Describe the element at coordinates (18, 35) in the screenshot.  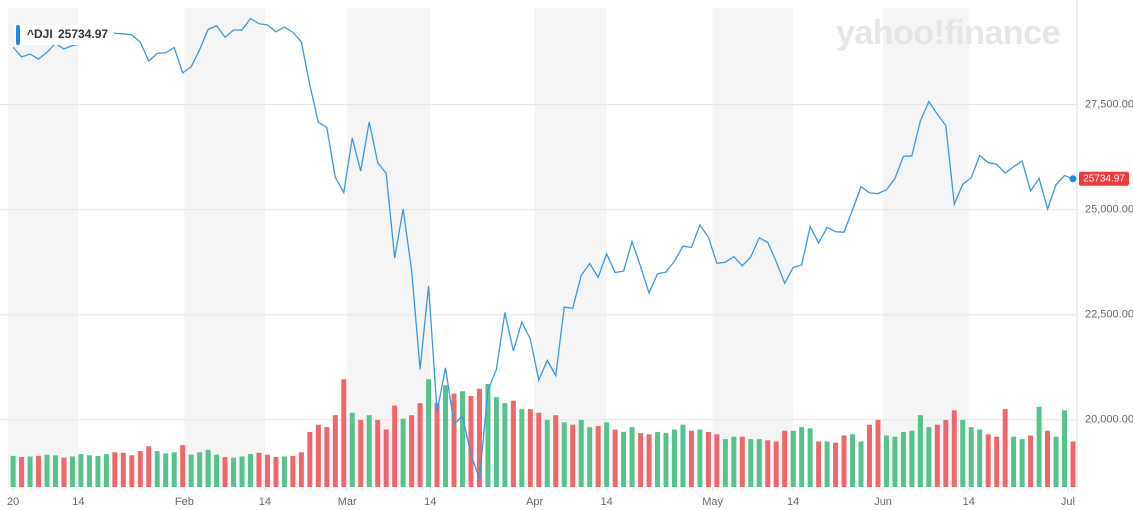
I see `label-accent` at that location.